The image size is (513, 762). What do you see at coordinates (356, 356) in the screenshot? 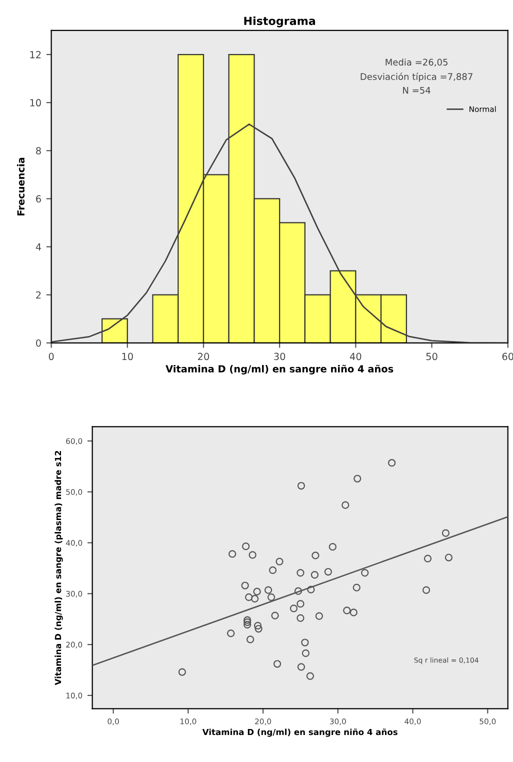
I see `x-tick-label: 40` at bounding box center [356, 356].